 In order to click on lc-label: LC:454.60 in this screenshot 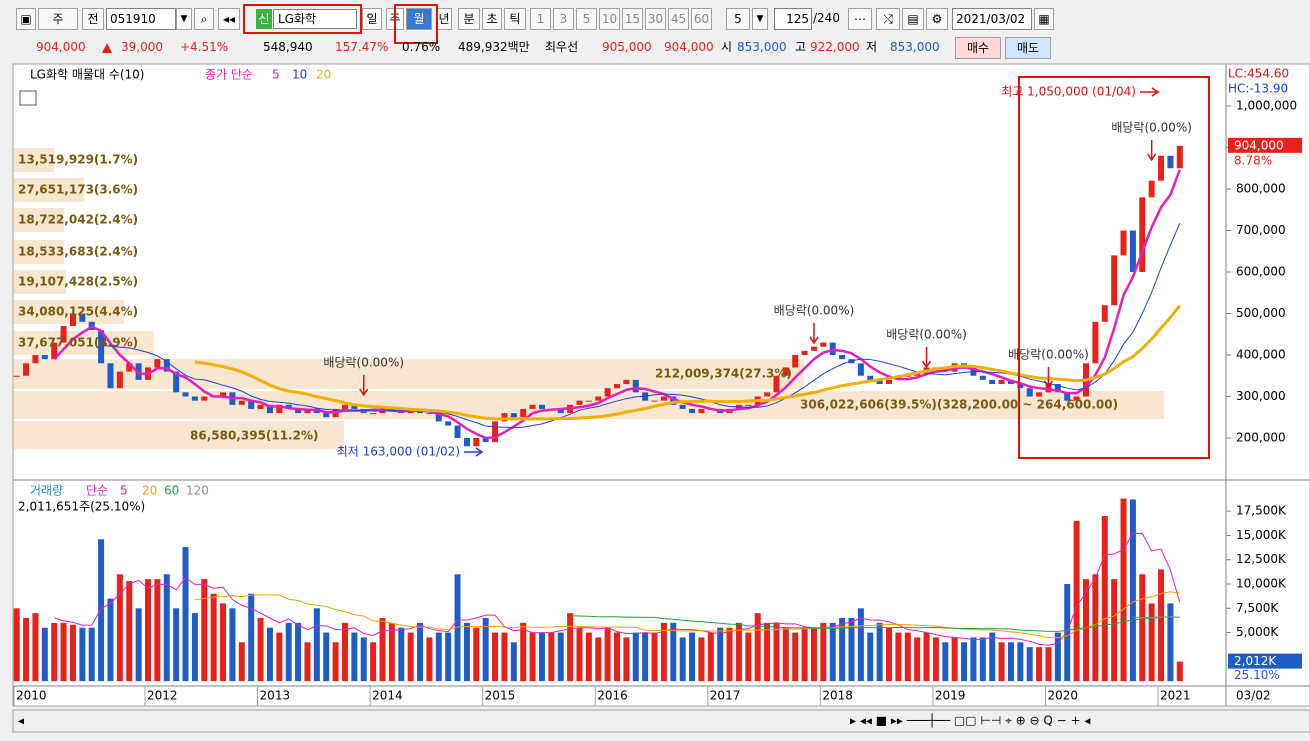, I will do `click(1258, 74)`.